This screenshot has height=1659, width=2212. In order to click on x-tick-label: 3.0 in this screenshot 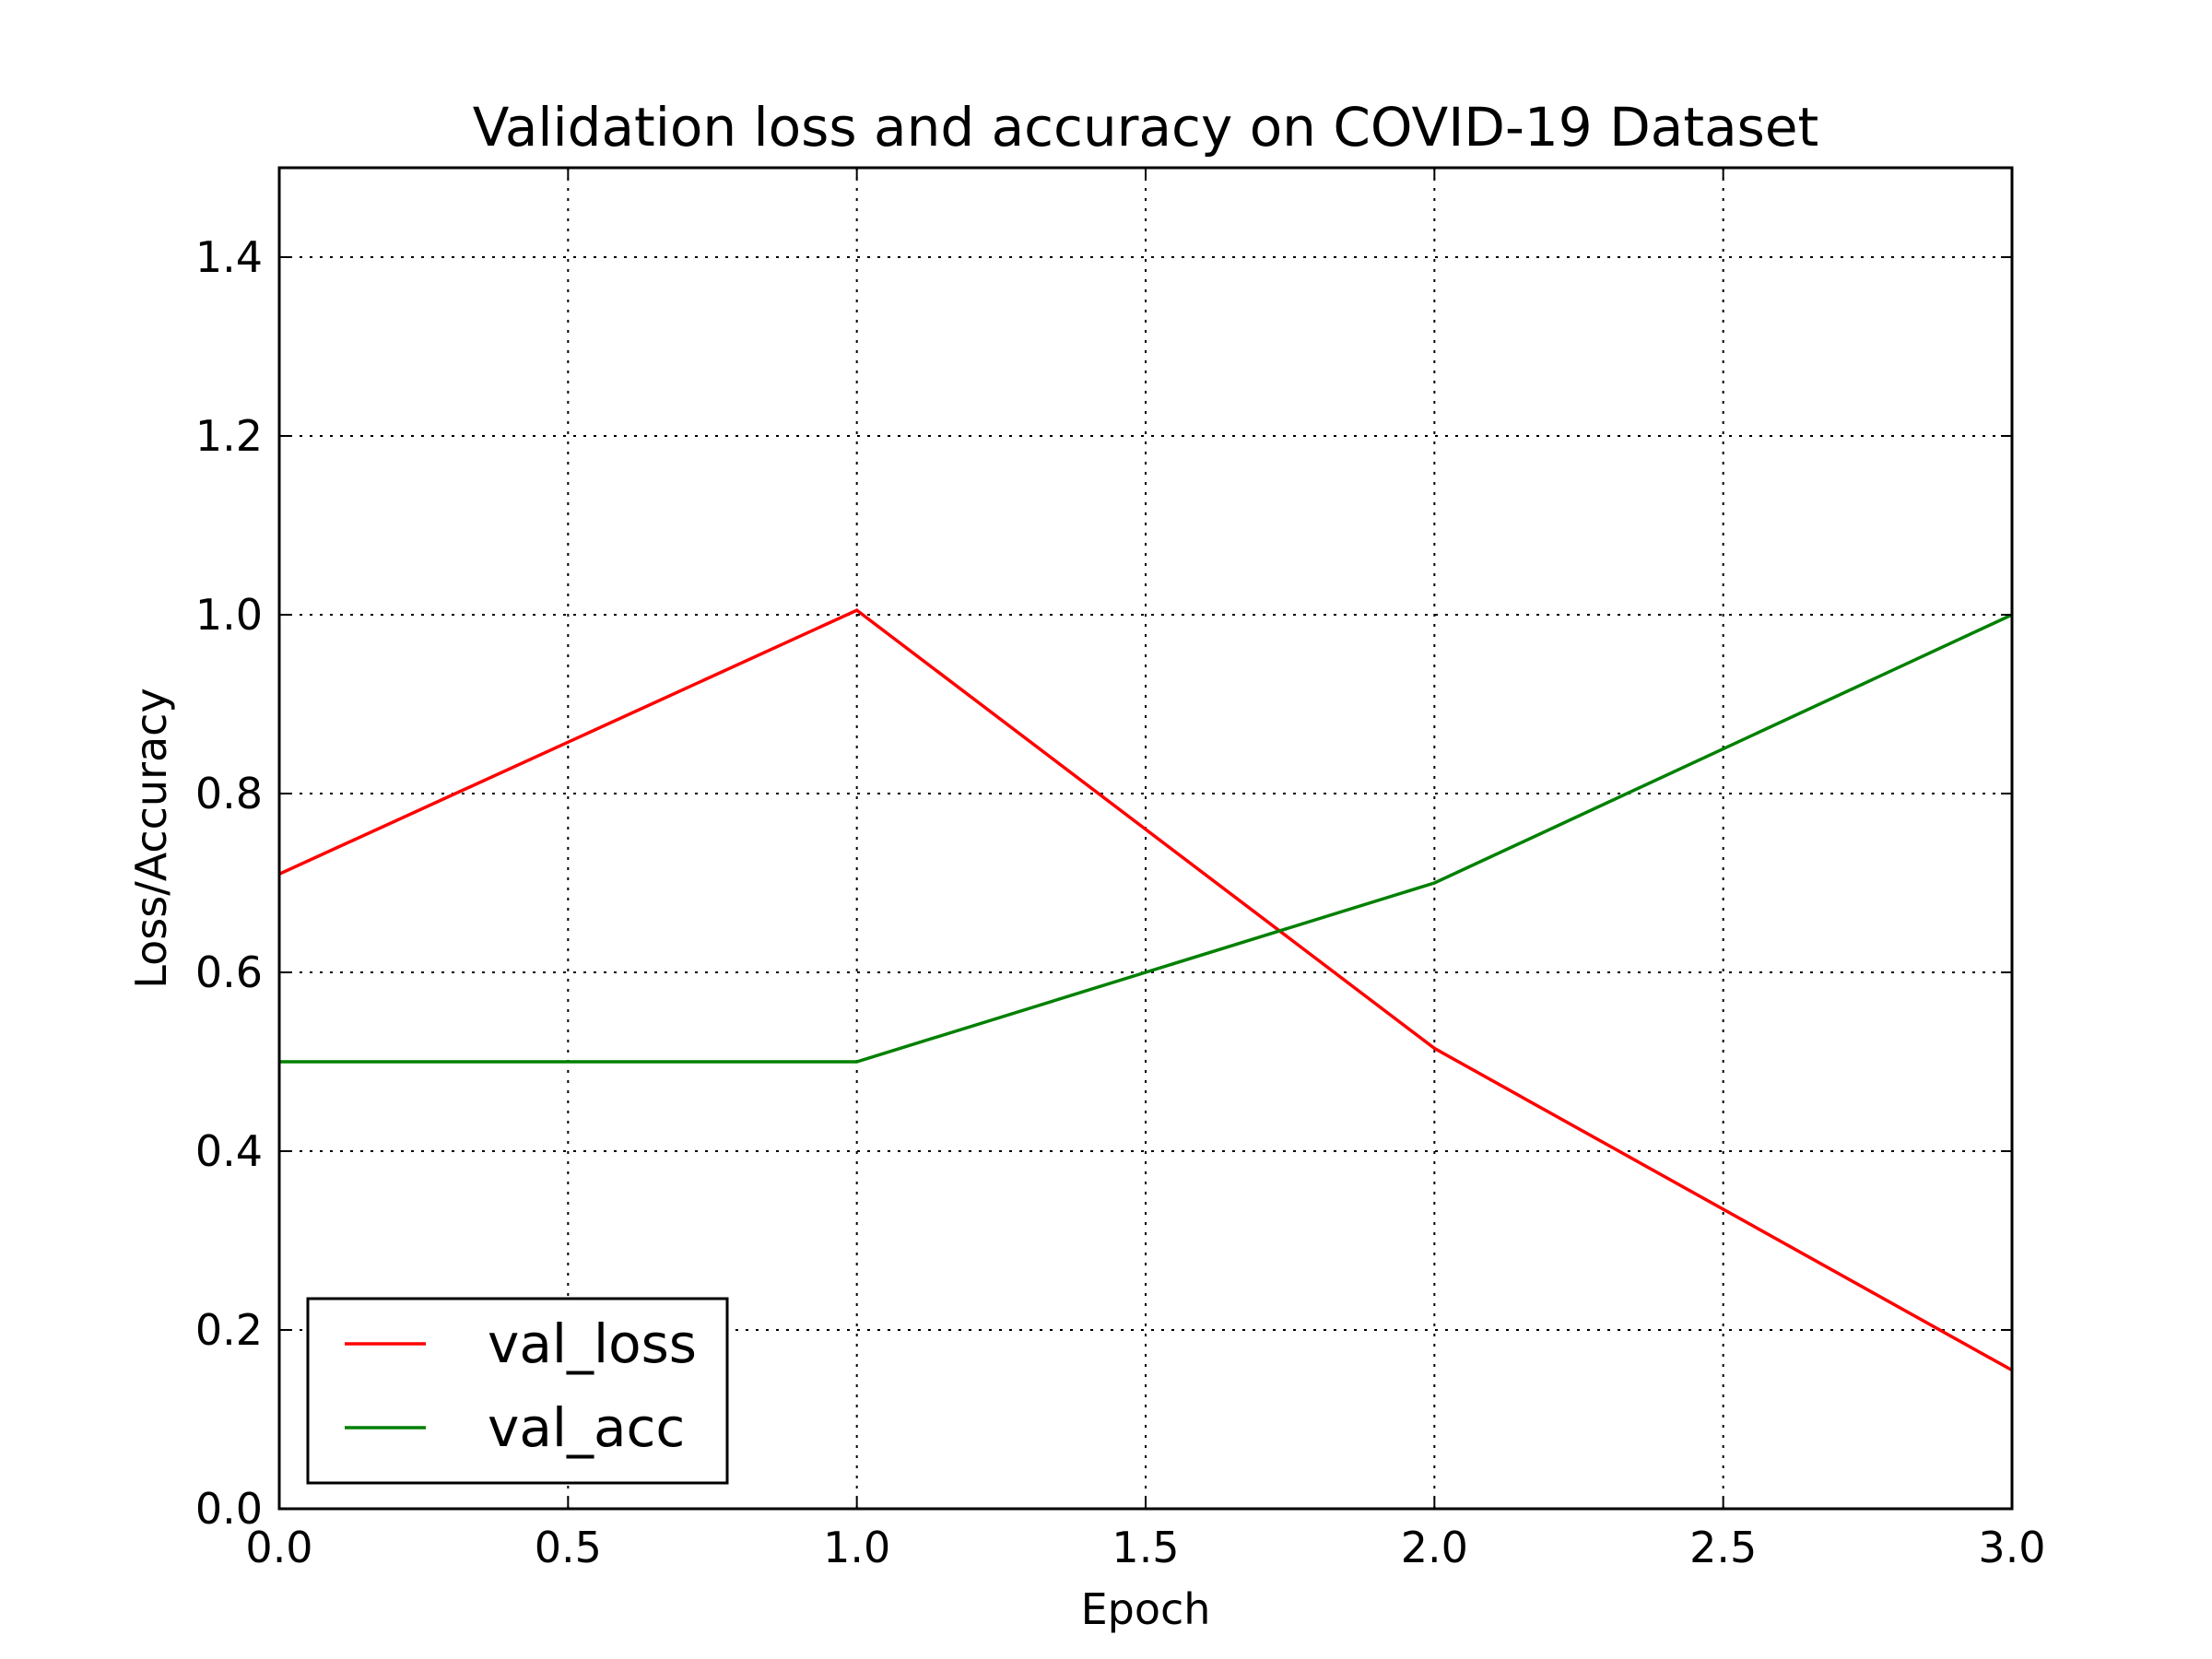, I will do `click(2011, 1547)`.